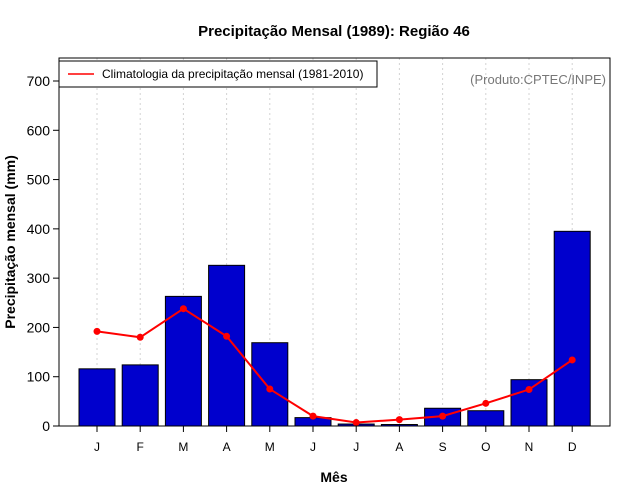 The width and height of the screenshot is (640, 500). Describe the element at coordinates (333, 477) in the screenshot. I see `x-axis-label: Mês` at that location.